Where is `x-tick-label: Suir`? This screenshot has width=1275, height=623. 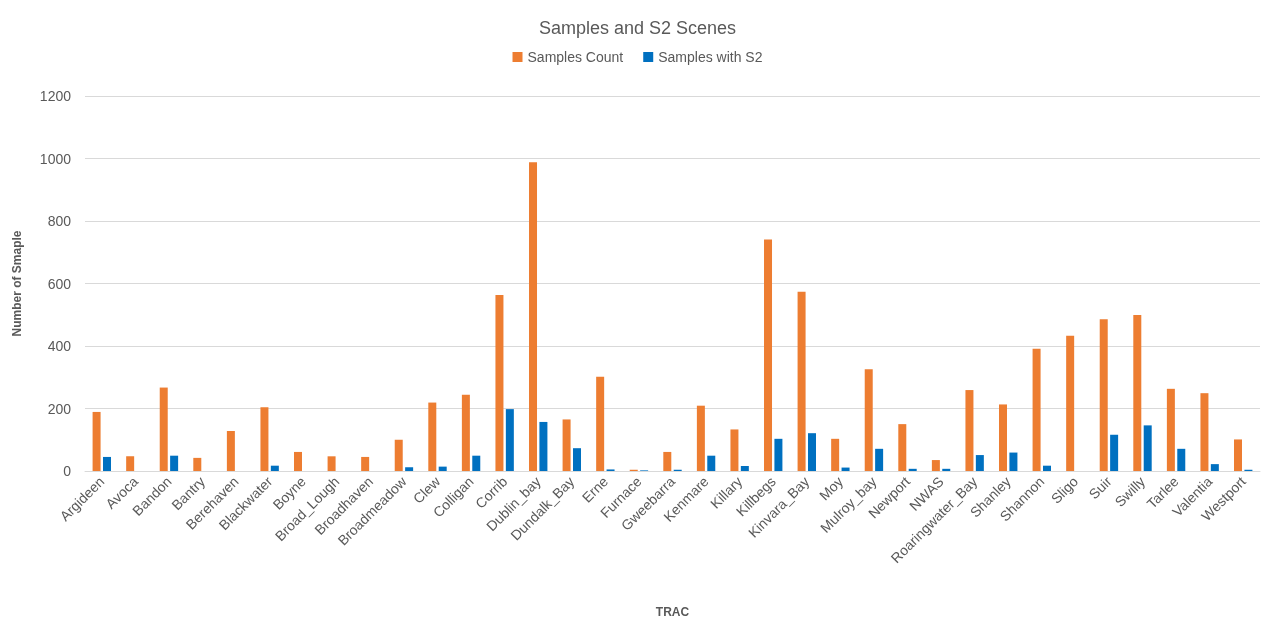 x-tick-label: Suir is located at coordinates (1100, 488).